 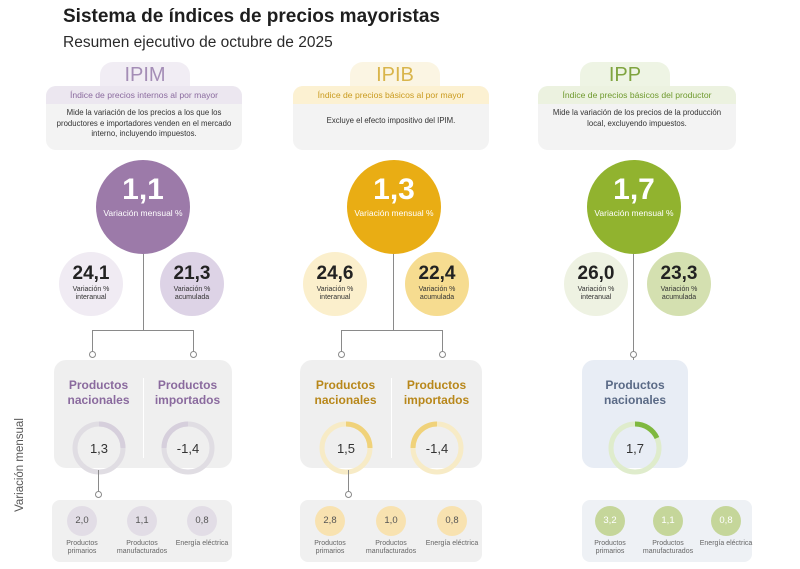 I want to click on ipim-product-importados: Productos importados -1,4, so click(x=187, y=419).